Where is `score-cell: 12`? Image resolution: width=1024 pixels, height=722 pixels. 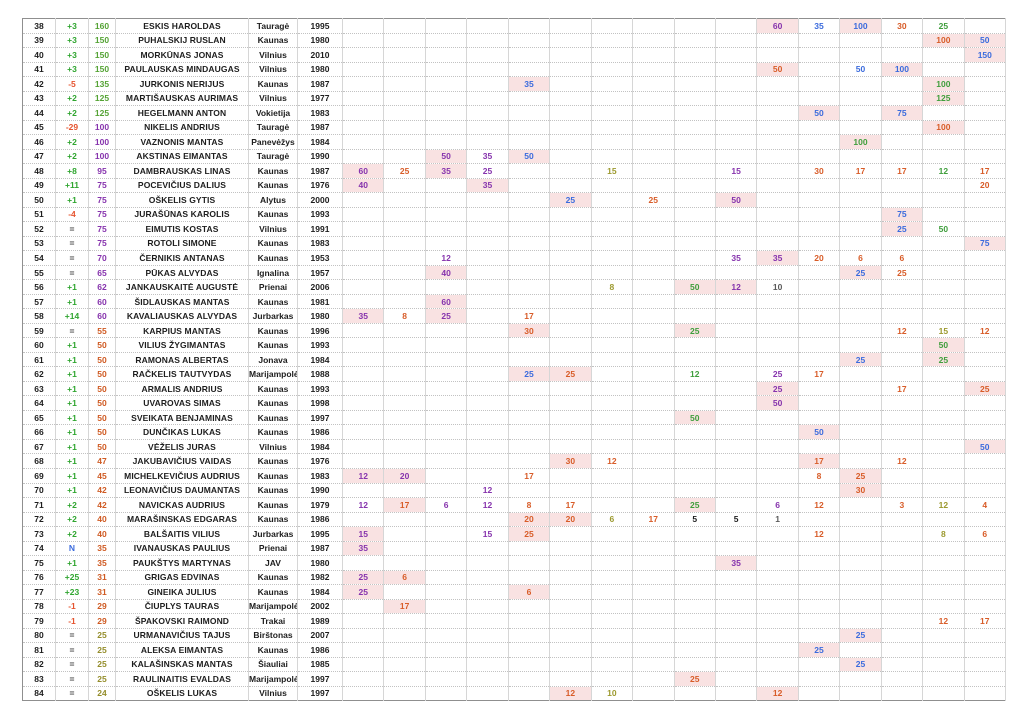
score-cell: 12 is located at coordinates (736, 287).